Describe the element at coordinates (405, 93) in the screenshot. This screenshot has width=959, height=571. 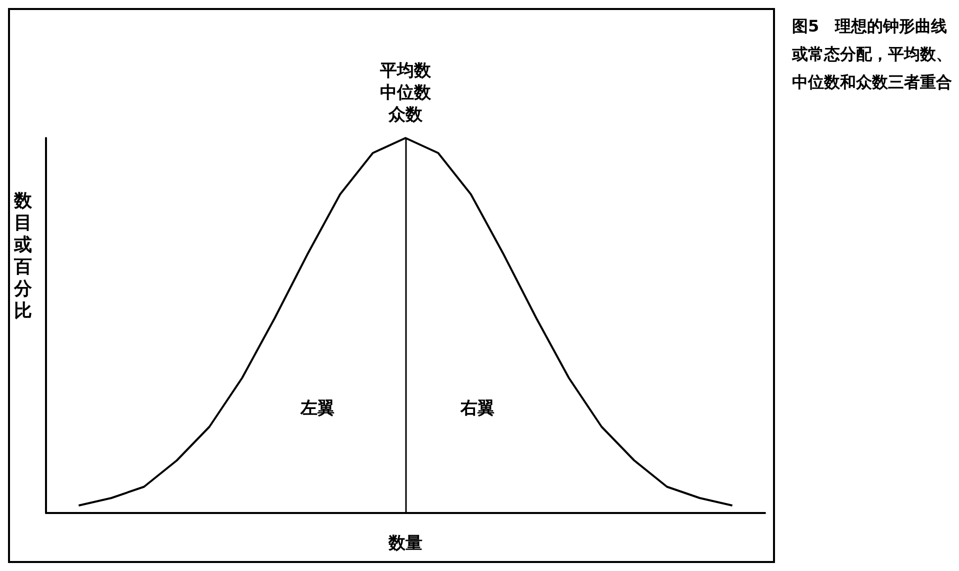
I see `text: 平均数中位数众数` at that location.